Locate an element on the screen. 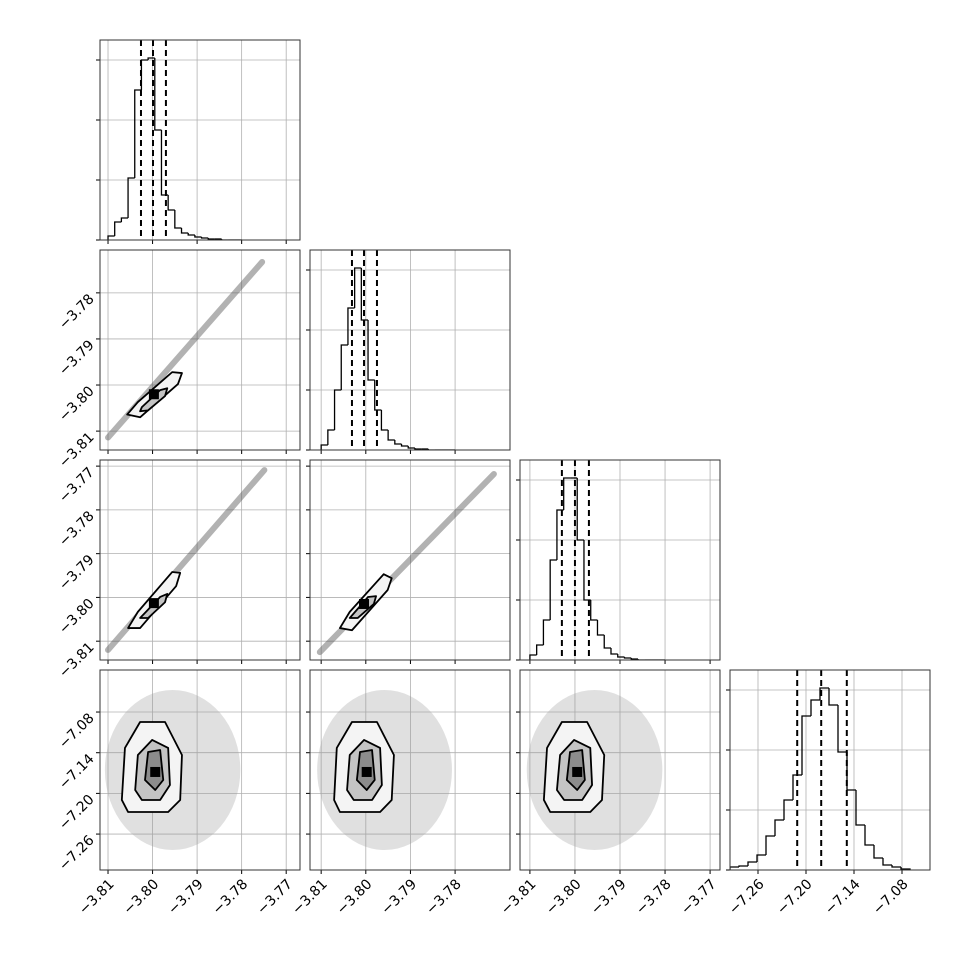  x-tick-label: −7.14 is located at coordinates (843, 897).